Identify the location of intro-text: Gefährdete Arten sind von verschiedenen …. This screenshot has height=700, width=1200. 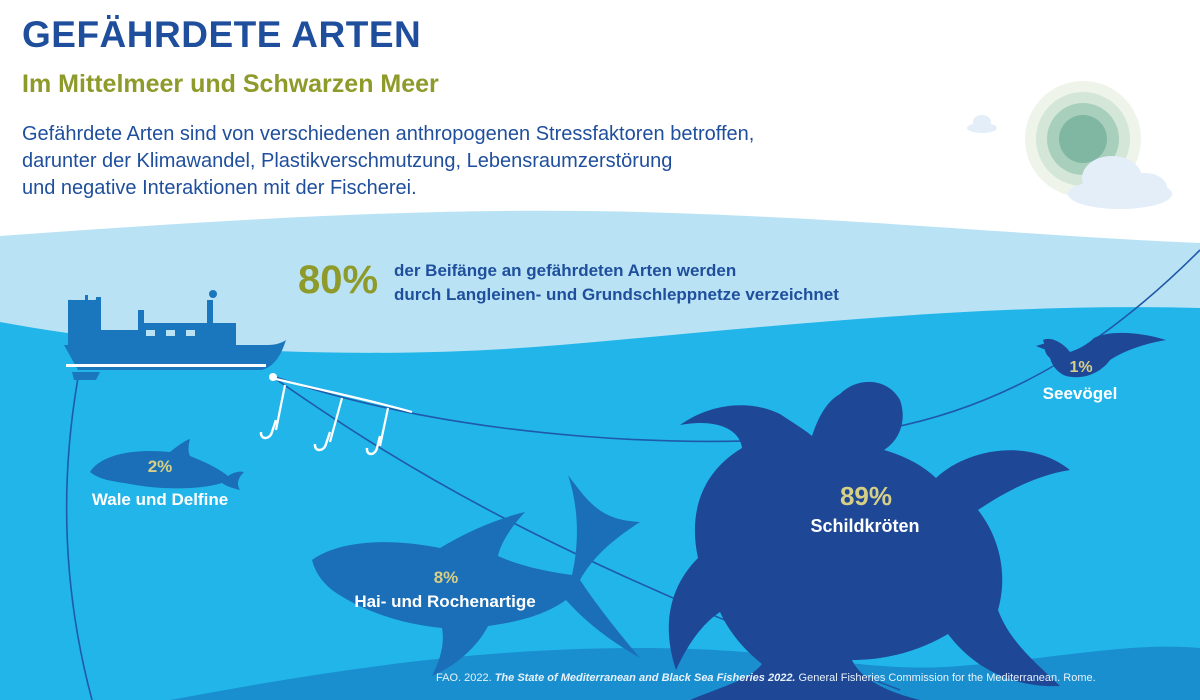
(442, 161).